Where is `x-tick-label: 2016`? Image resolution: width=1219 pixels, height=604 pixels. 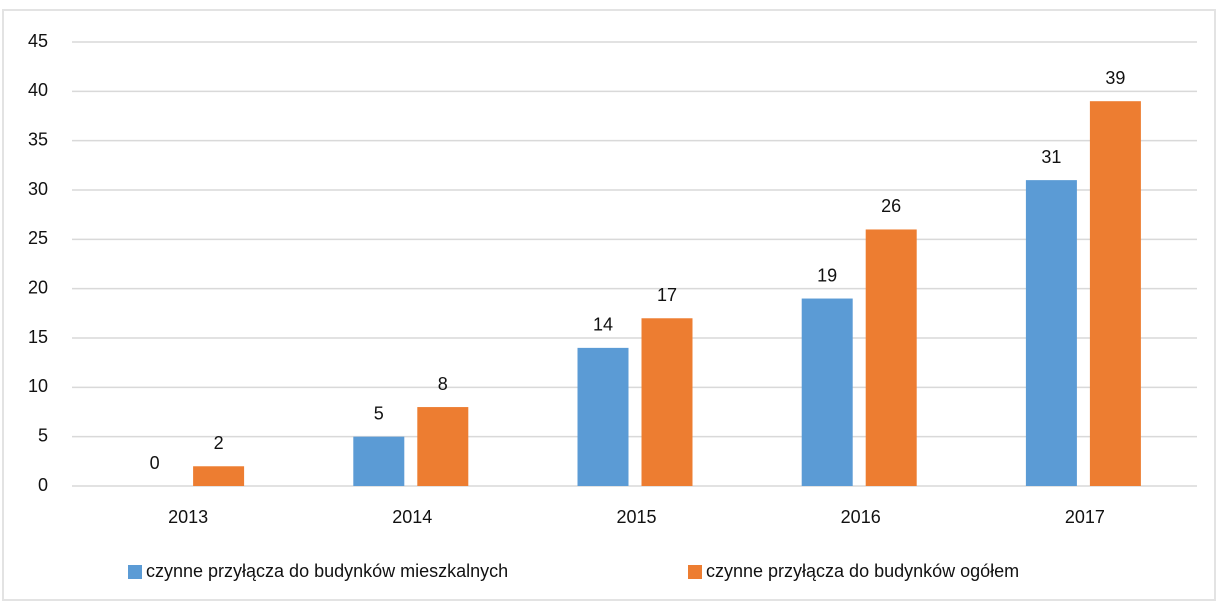
x-tick-label: 2016 is located at coordinates (861, 517).